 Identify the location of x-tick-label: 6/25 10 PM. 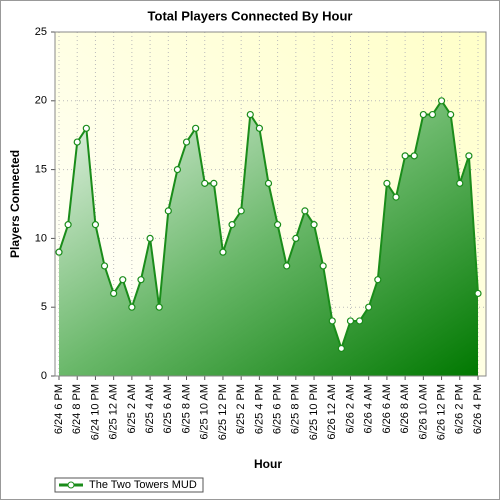
(314, 412).